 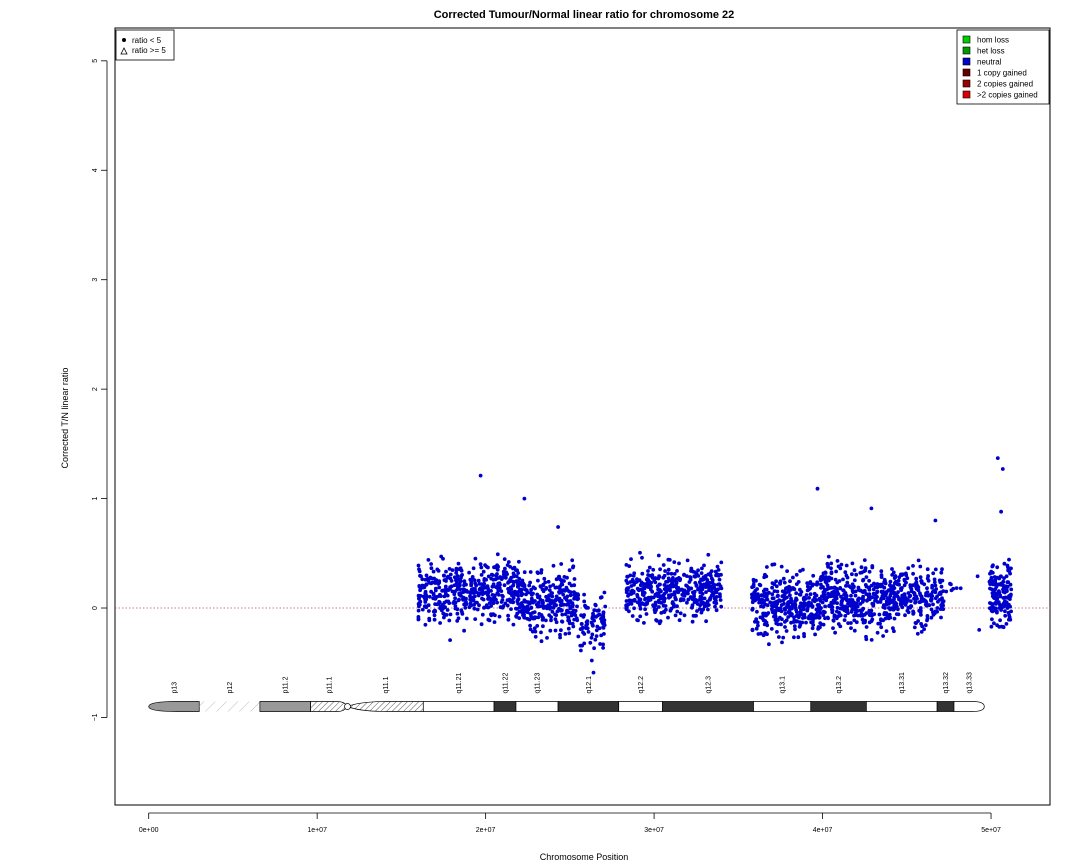 What do you see at coordinates (317, 830) in the screenshot?
I see `x-tick-label: 1e+07` at bounding box center [317, 830].